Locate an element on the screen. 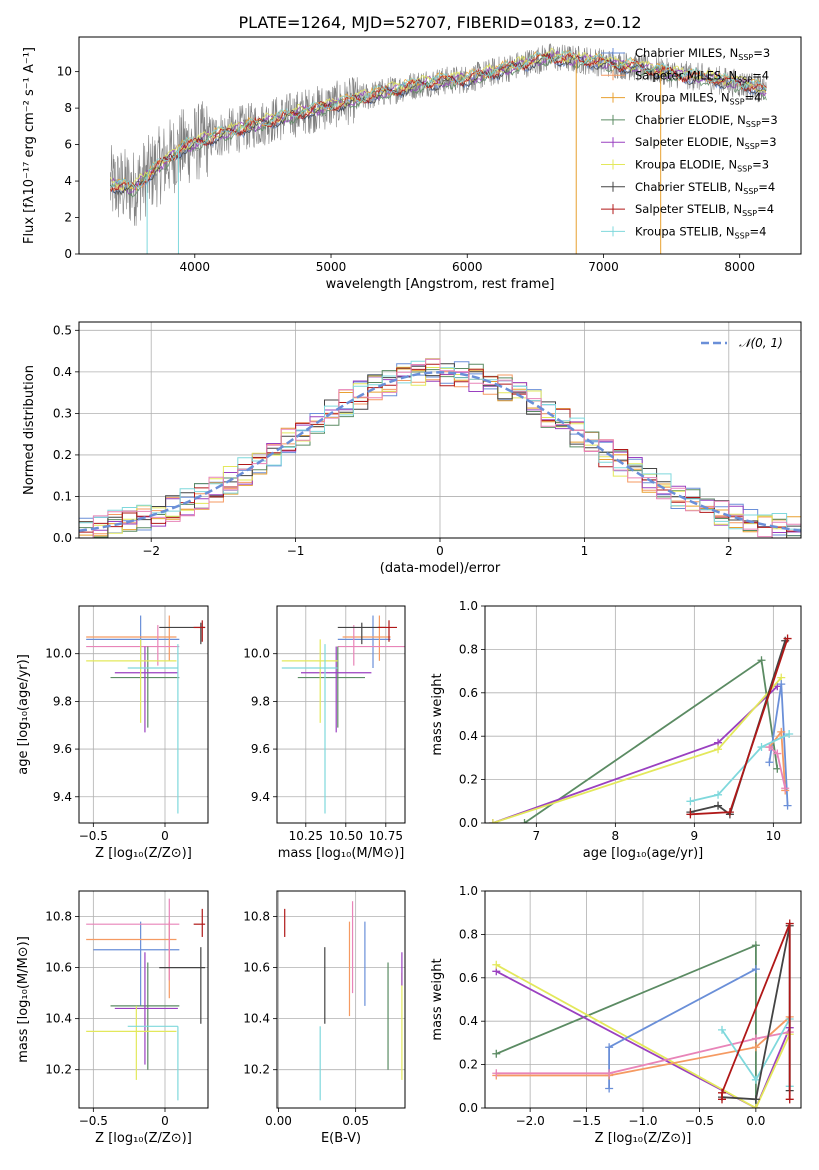  y-tick-label: 9.6 is located at coordinates (62, 749).